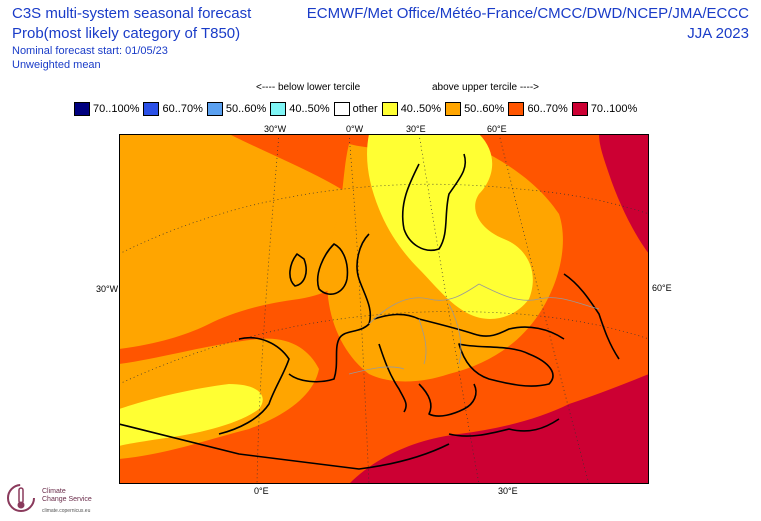 The height and width of the screenshot is (521, 761). What do you see at coordinates (624, 194) in the screenshot?
I see `region-east-red` at bounding box center [624, 194].